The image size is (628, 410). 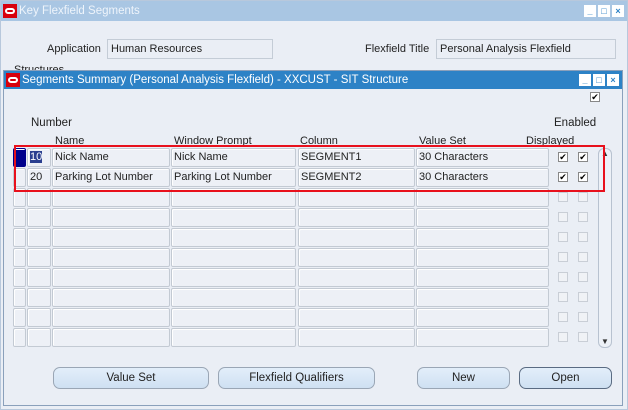 What do you see at coordinates (111, 157) in the screenshot?
I see `name-cell: Nick Name` at bounding box center [111, 157].